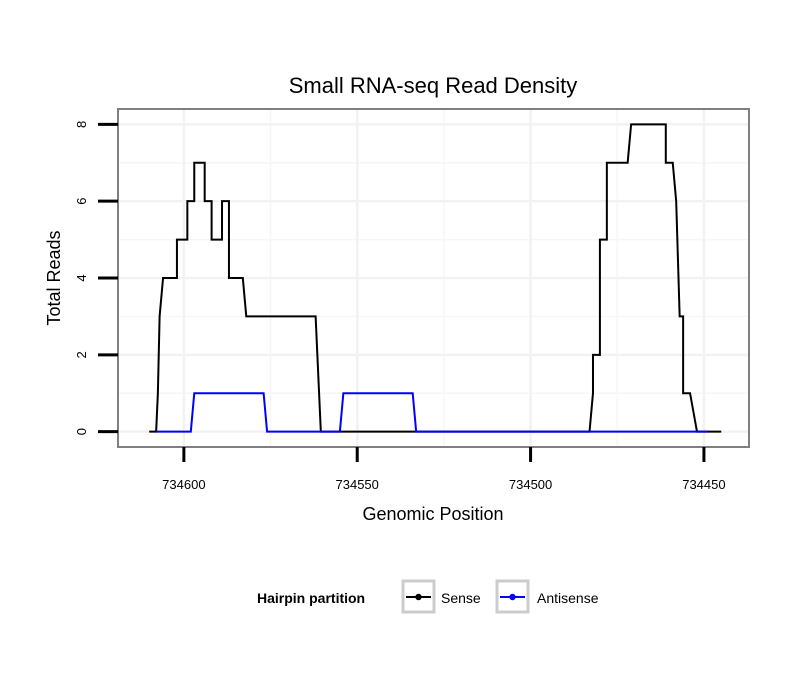  I want to click on legend-item-sense: Sense, so click(441, 596).